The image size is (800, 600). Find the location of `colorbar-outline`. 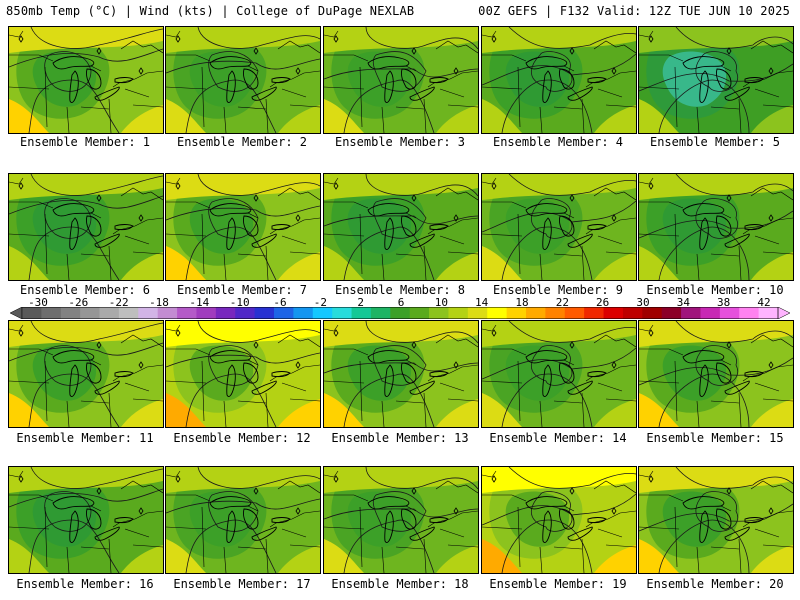

colorbar-outline is located at coordinates (400, 313).